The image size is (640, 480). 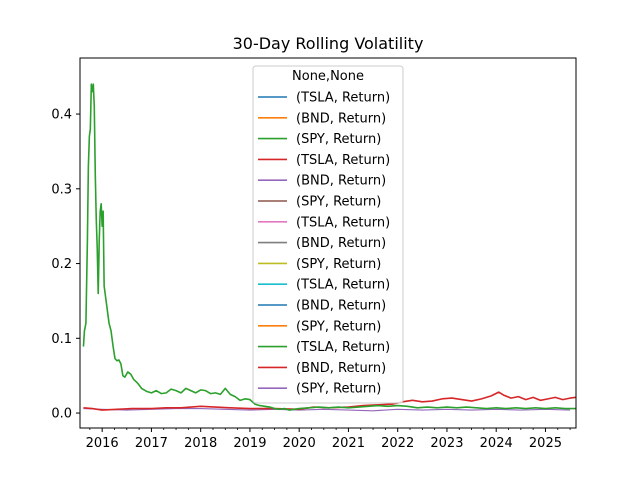 I want to click on x-tick-label-2022: 2022, so click(x=397, y=443).